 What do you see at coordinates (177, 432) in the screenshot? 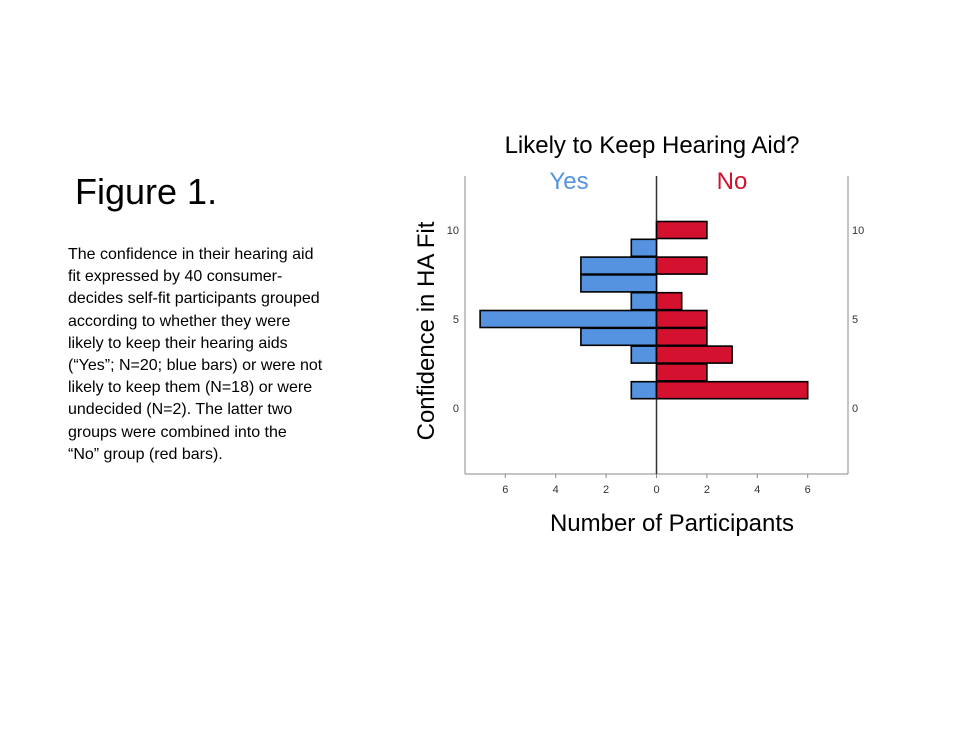
I see `caption-line: groups were combined into the` at bounding box center [177, 432].